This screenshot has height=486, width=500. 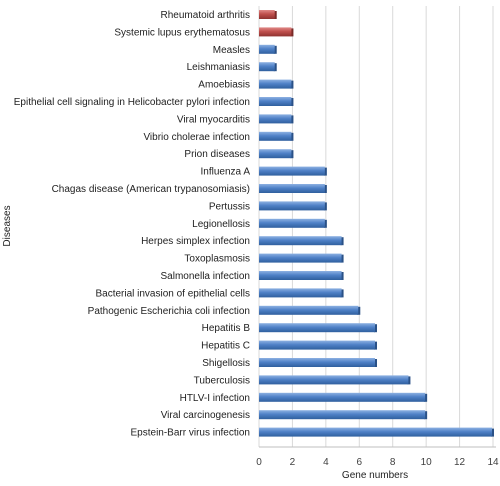 I want to click on category-label: Salmonella infection, so click(x=206, y=276).